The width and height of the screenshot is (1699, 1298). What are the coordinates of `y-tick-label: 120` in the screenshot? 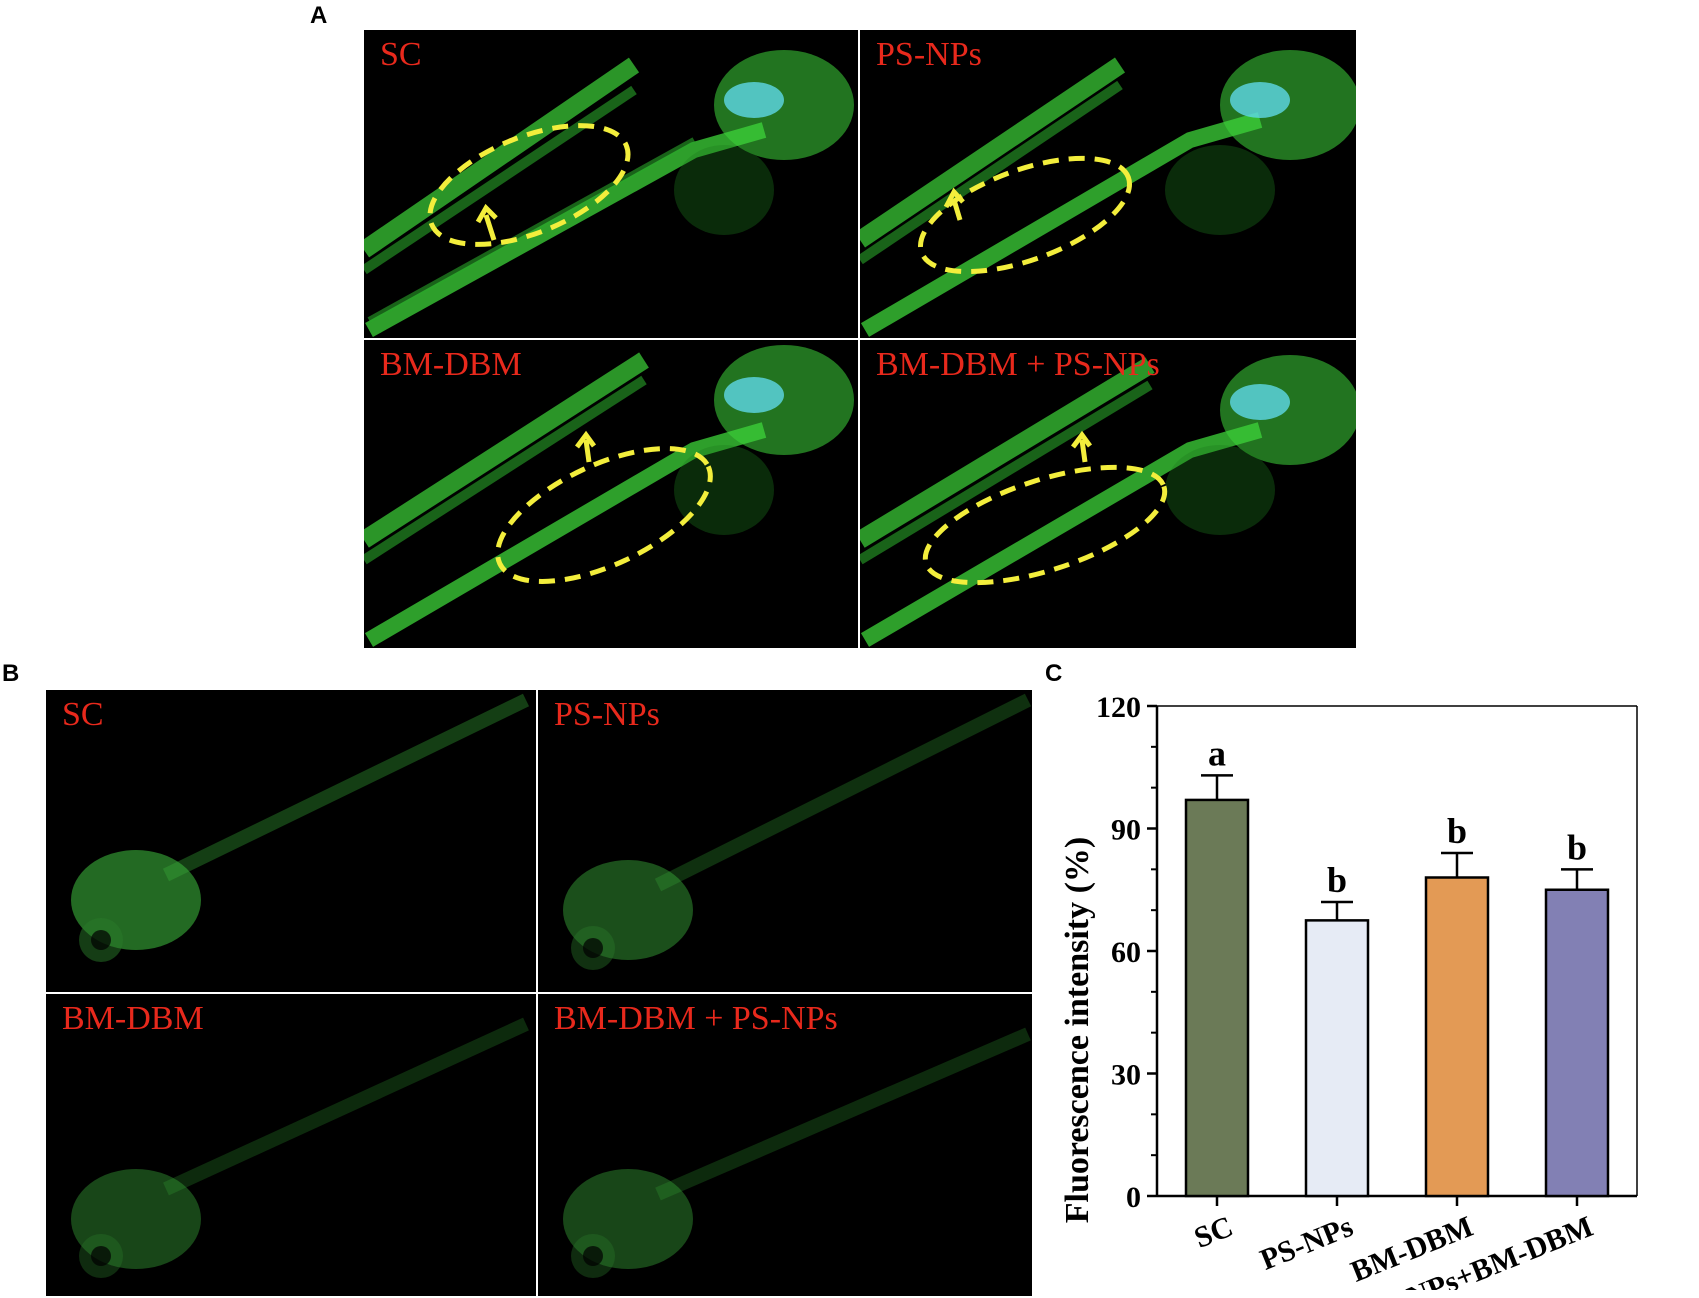 It's located at (1118, 707).